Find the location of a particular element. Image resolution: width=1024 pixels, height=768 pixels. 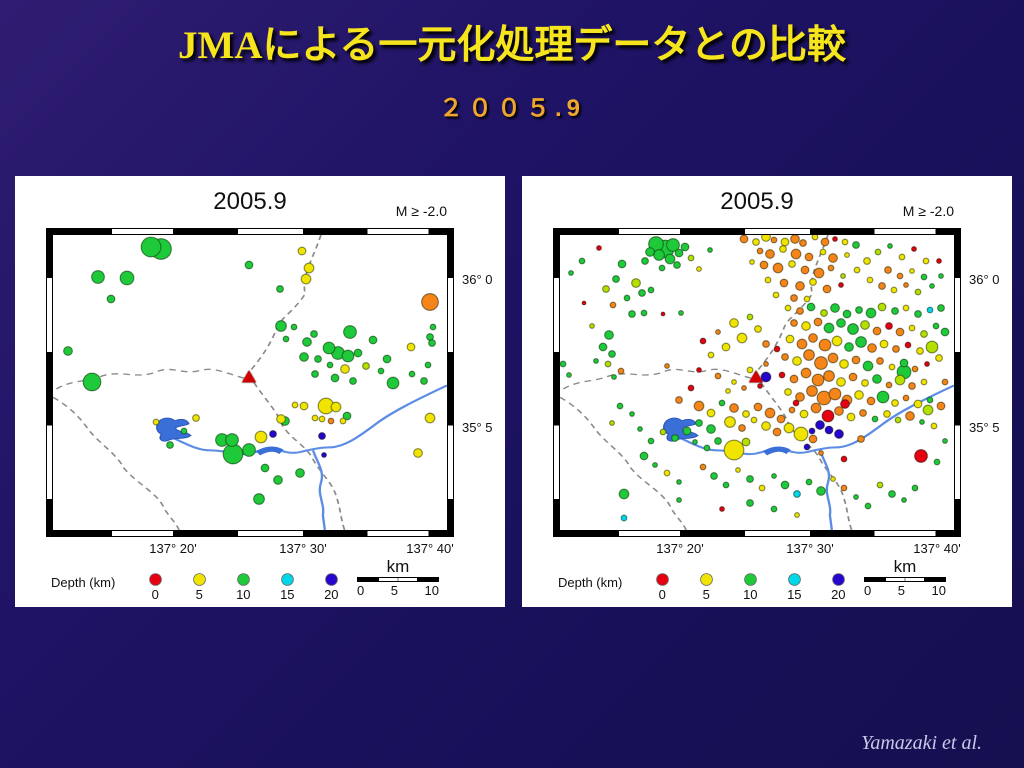

lat-tick-label: 35° 5 is located at coordinates (984, 427).